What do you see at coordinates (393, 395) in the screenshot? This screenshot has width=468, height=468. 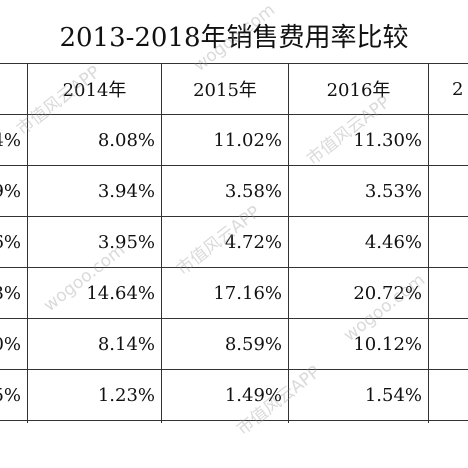 I see `table-cell: 1.54%` at bounding box center [393, 395].